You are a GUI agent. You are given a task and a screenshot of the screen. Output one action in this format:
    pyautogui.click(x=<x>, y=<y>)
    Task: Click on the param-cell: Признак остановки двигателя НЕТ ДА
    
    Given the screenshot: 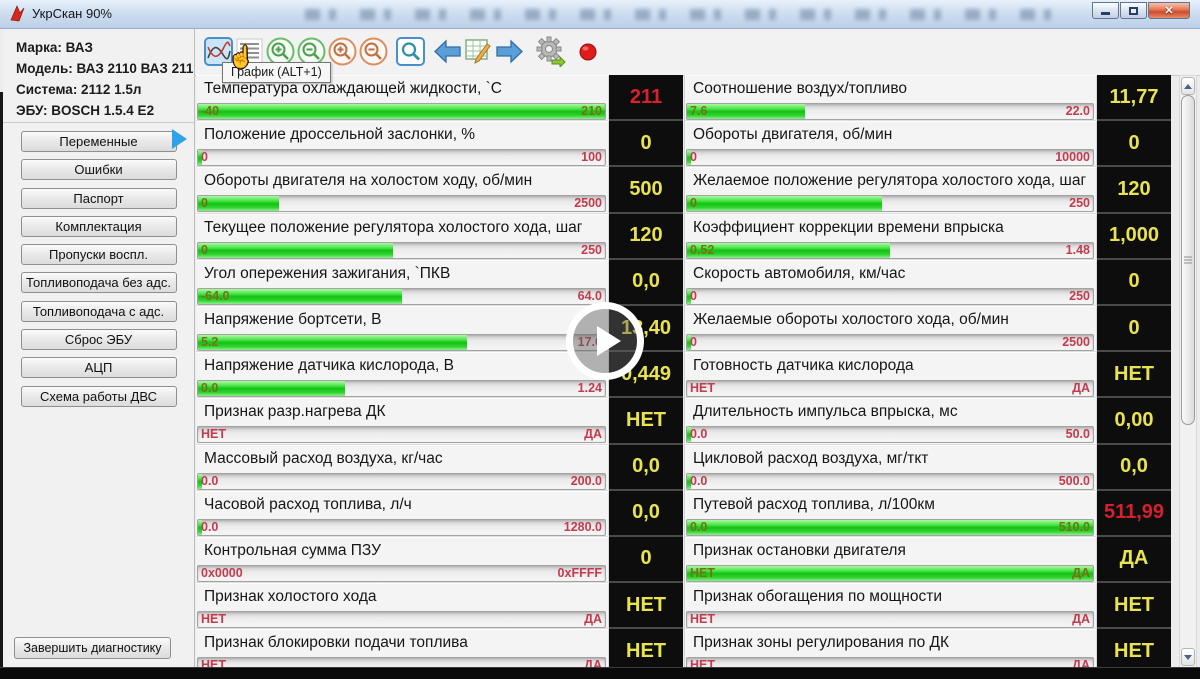 What is the action you would take?
    pyautogui.click(x=891, y=560)
    